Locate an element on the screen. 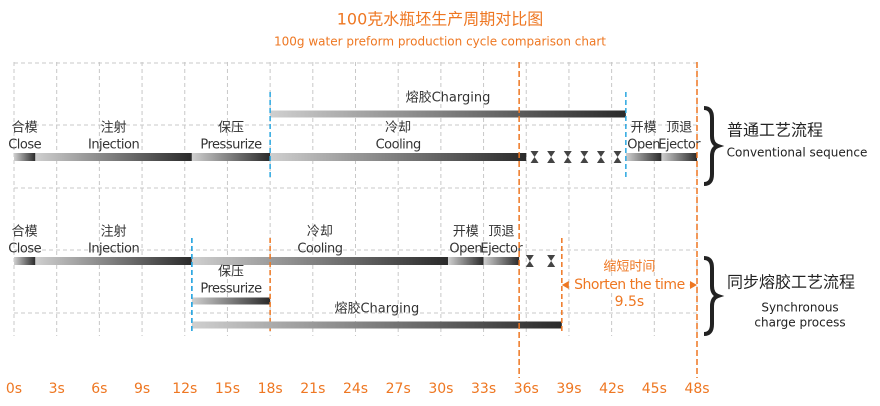 Image resolution: width=880 pixels, height=406 pixels. x-tick-label: 3s is located at coordinates (57, 389).